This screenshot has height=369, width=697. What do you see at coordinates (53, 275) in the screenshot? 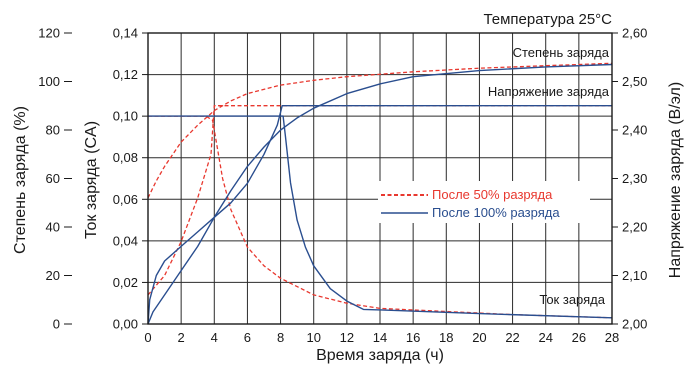
I see `y-tick-label-soc: 20` at bounding box center [53, 275].